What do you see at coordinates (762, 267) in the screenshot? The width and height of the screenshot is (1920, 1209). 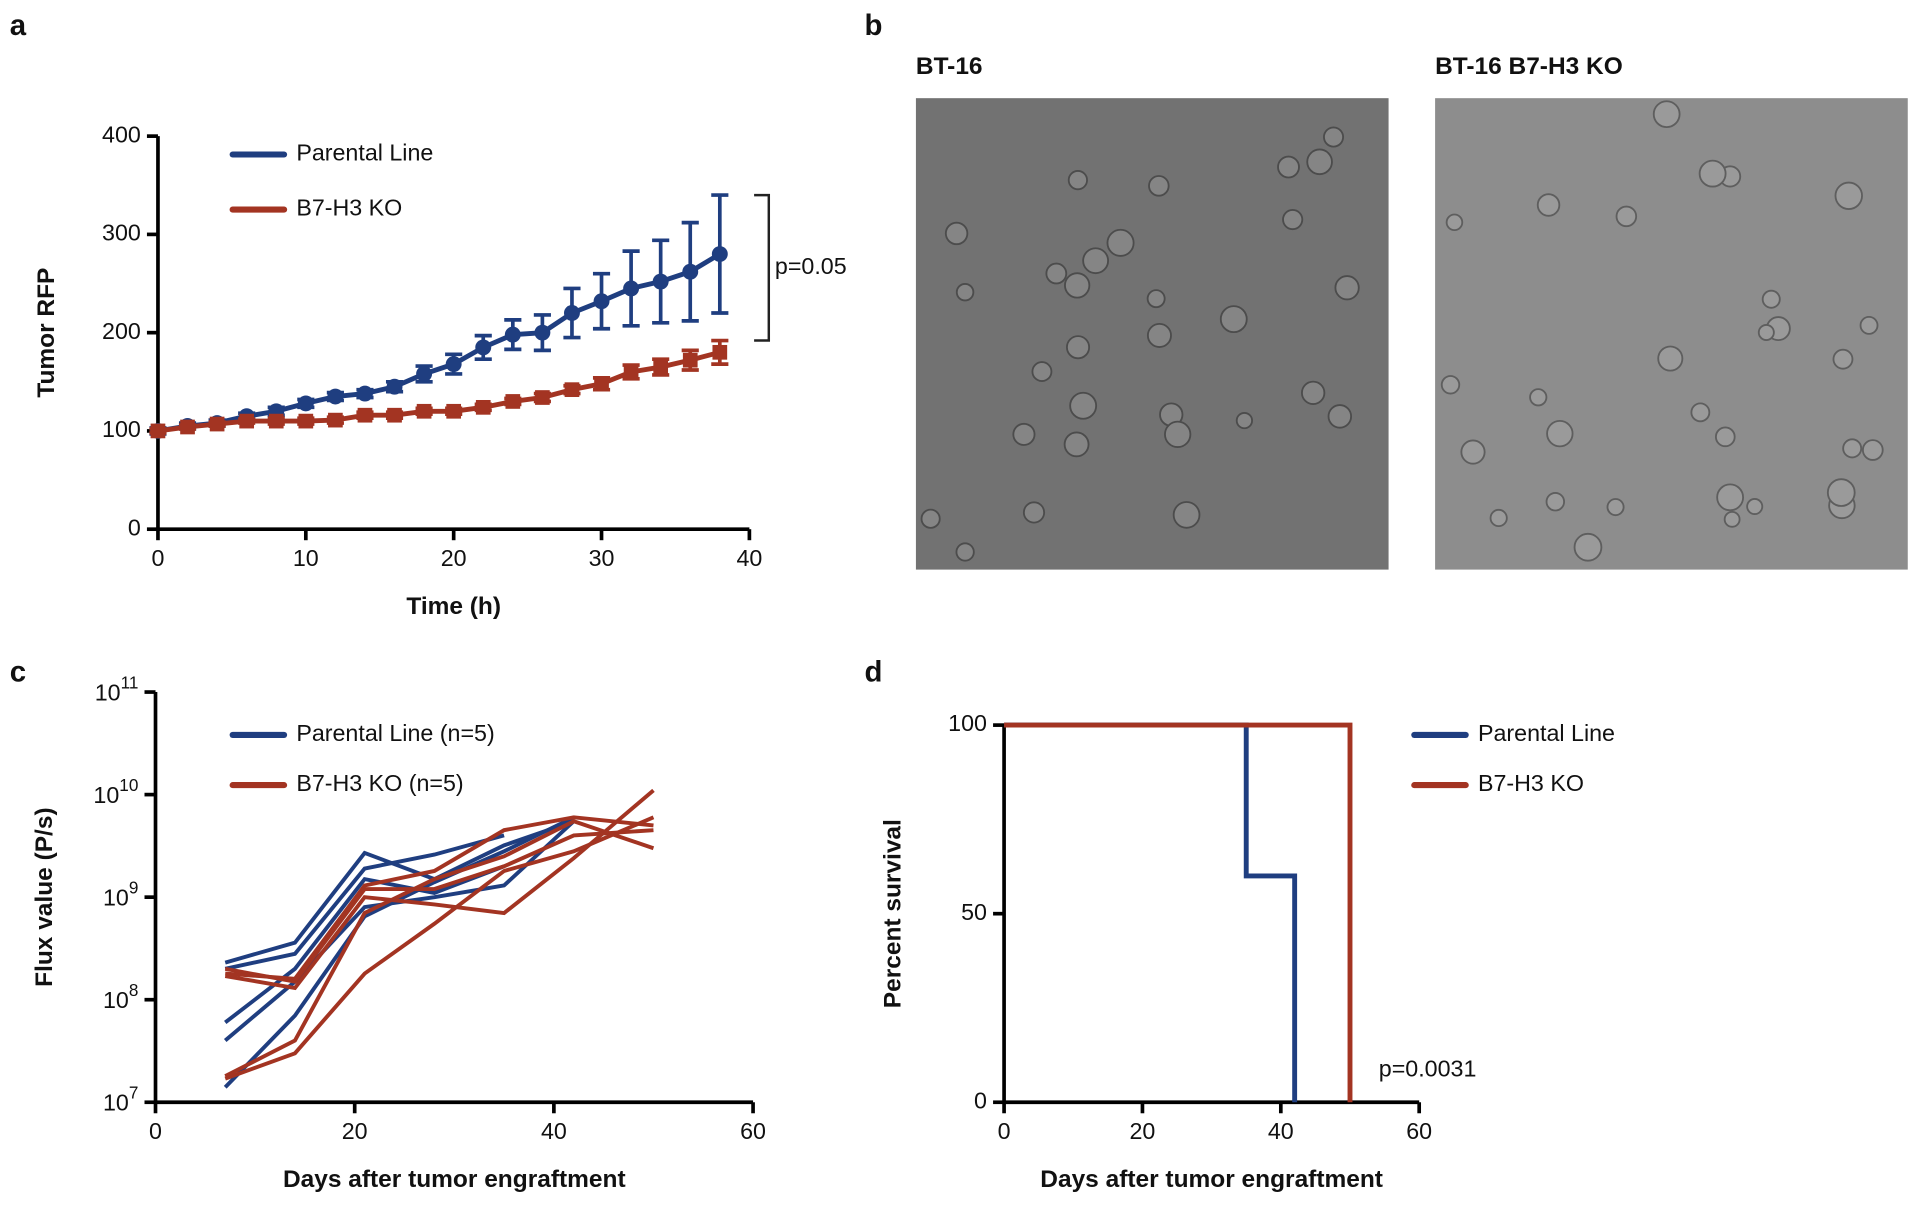 I see `significance-bracket` at bounding box center [762, 267].